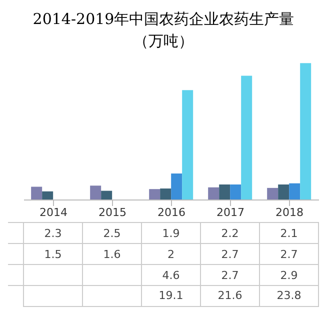  I want to click on data-label: 19.1, so click(171, 296).